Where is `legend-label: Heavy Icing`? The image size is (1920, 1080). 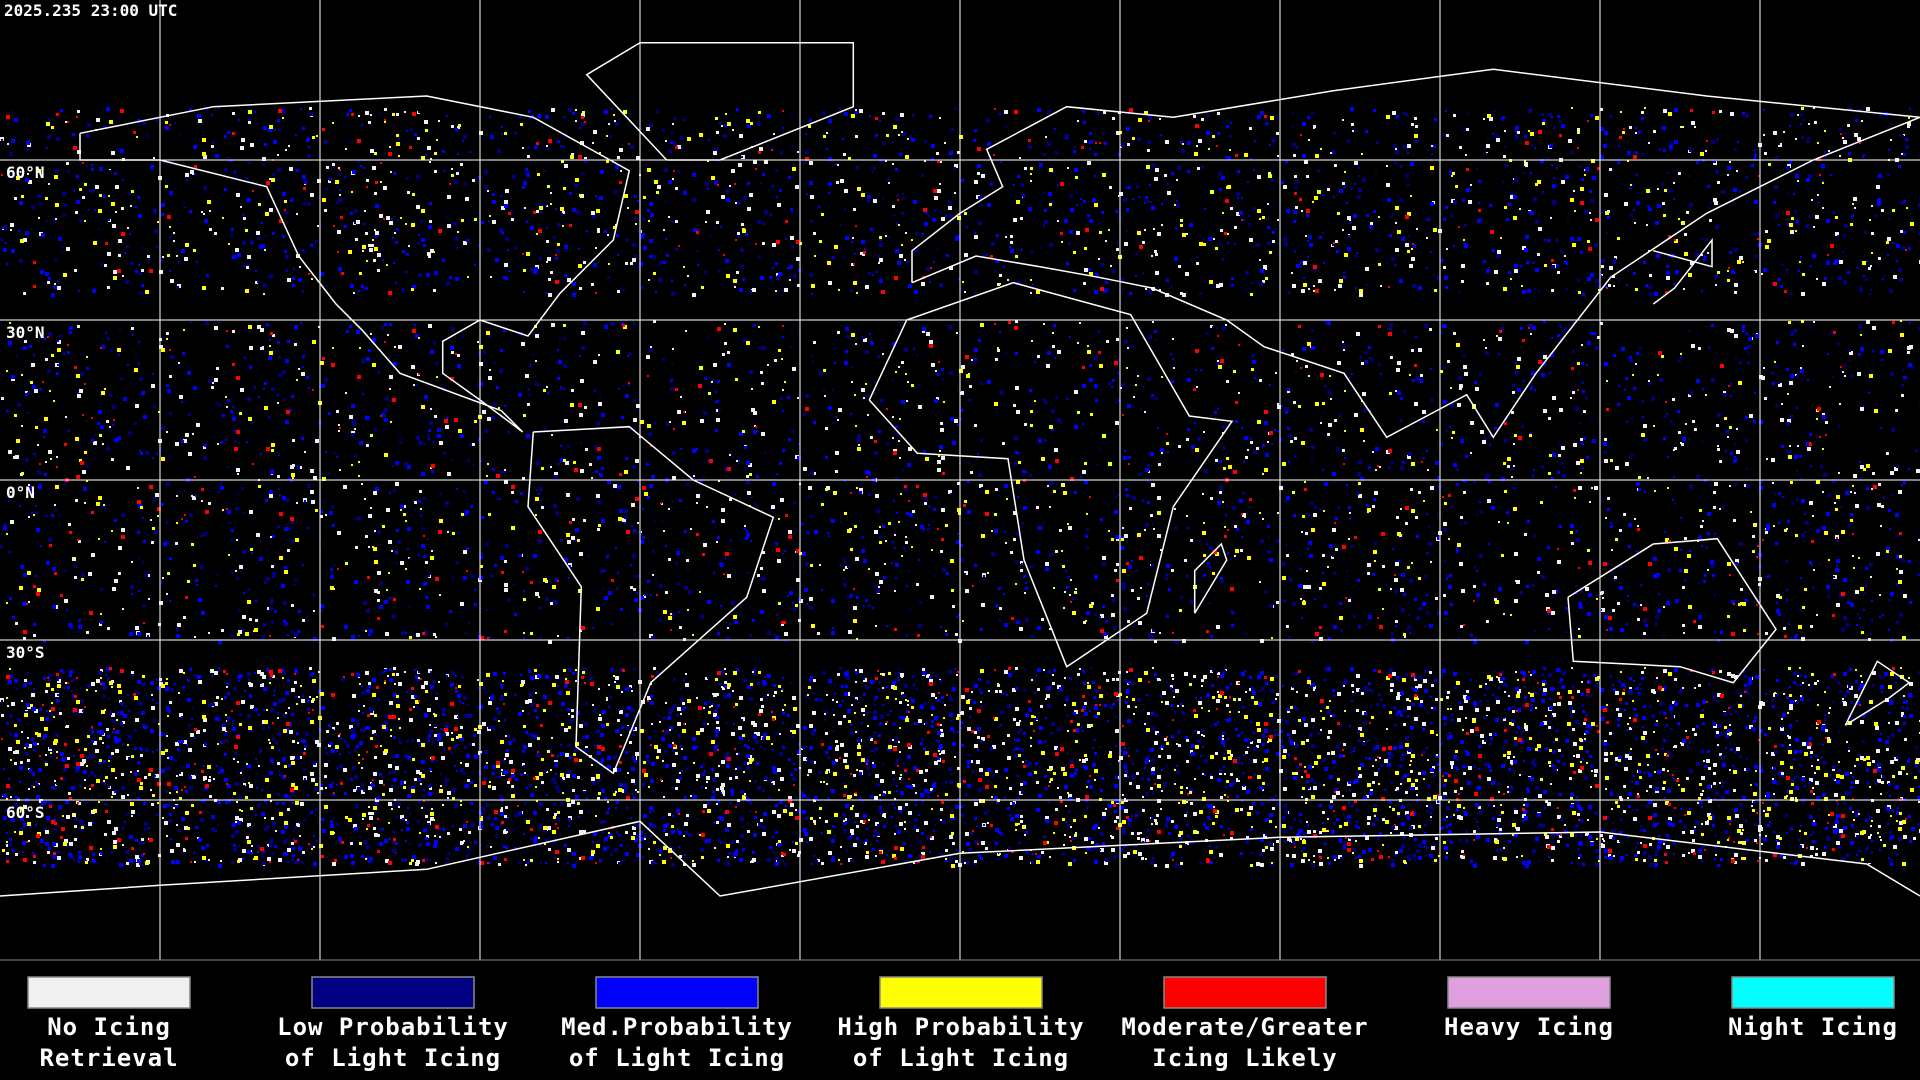
legend-label: Heavy Icing is located at coordinates (1529, 1027).